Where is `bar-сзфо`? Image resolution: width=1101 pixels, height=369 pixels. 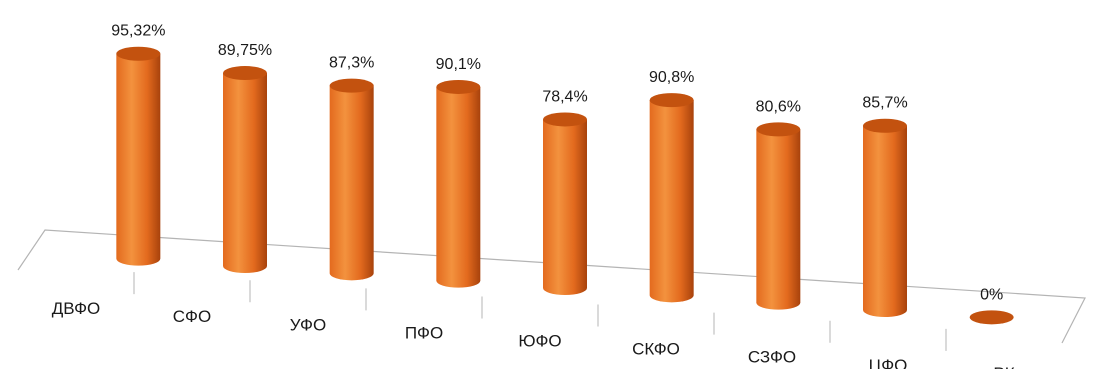
bar-сзфо is located at coordinates (778, 216).